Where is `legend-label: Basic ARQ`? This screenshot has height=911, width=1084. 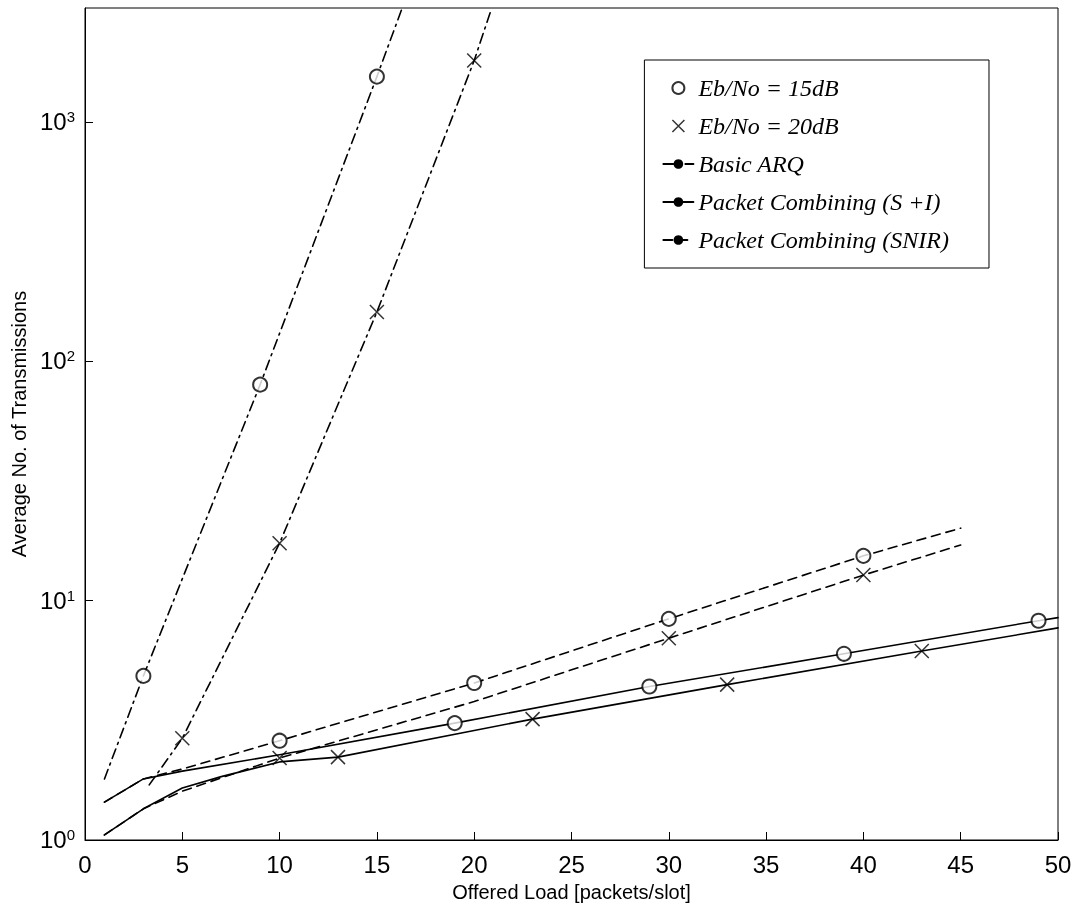
legend-label: Basic ARQ is located at coordinates (751, 164).